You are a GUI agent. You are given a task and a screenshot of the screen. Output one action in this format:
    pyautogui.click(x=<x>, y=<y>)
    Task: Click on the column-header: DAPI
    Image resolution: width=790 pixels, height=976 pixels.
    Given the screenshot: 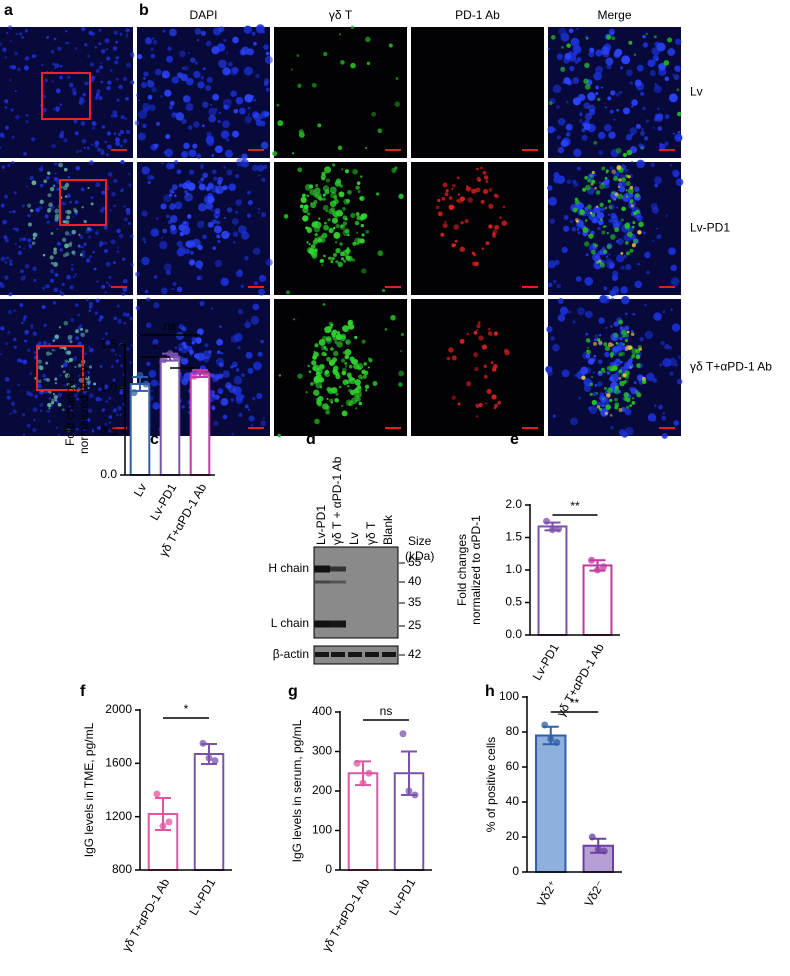 What is the action you would take?
    pyautogui.click(x=203, y=15)
    